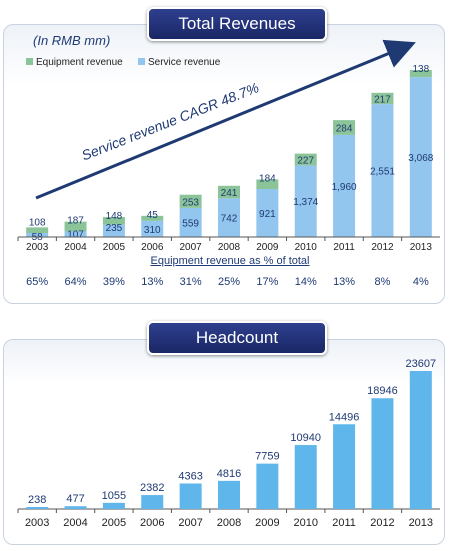  What do you see at coordinates (114, 247) in the screenshot?
I see `revenue-tick-label-2005: 2005` at bounding box center [114, 247].